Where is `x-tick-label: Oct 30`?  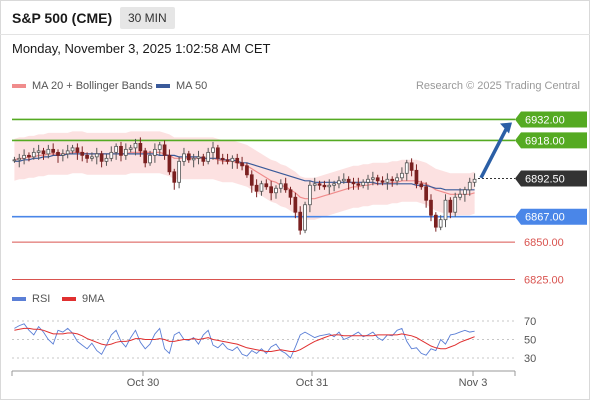 x-tick-label: Oct 30 is located at coordinates (143, 383).